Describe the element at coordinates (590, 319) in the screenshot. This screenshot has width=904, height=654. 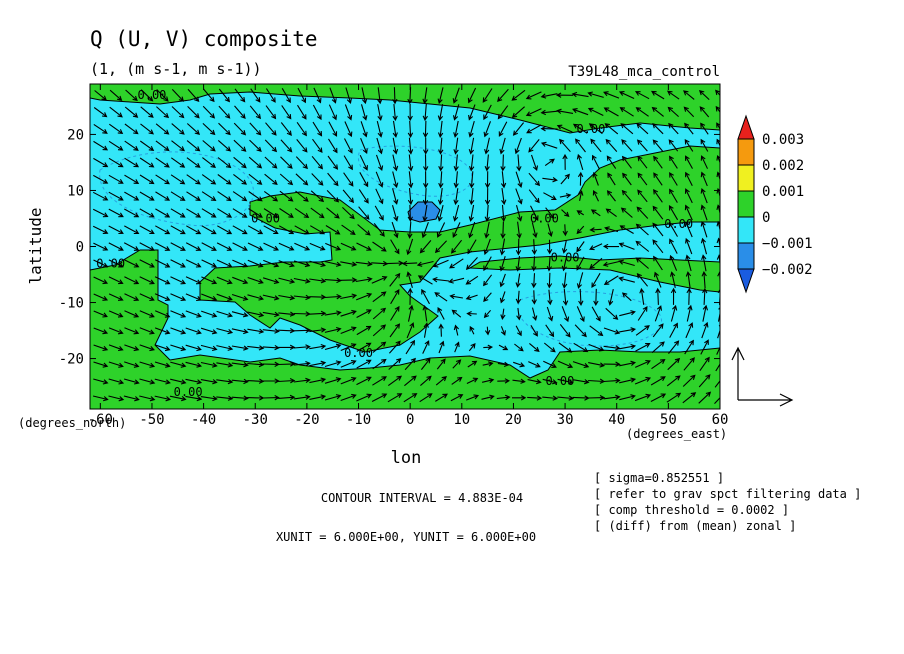
I see `dashed-contour-southeast` at that location.